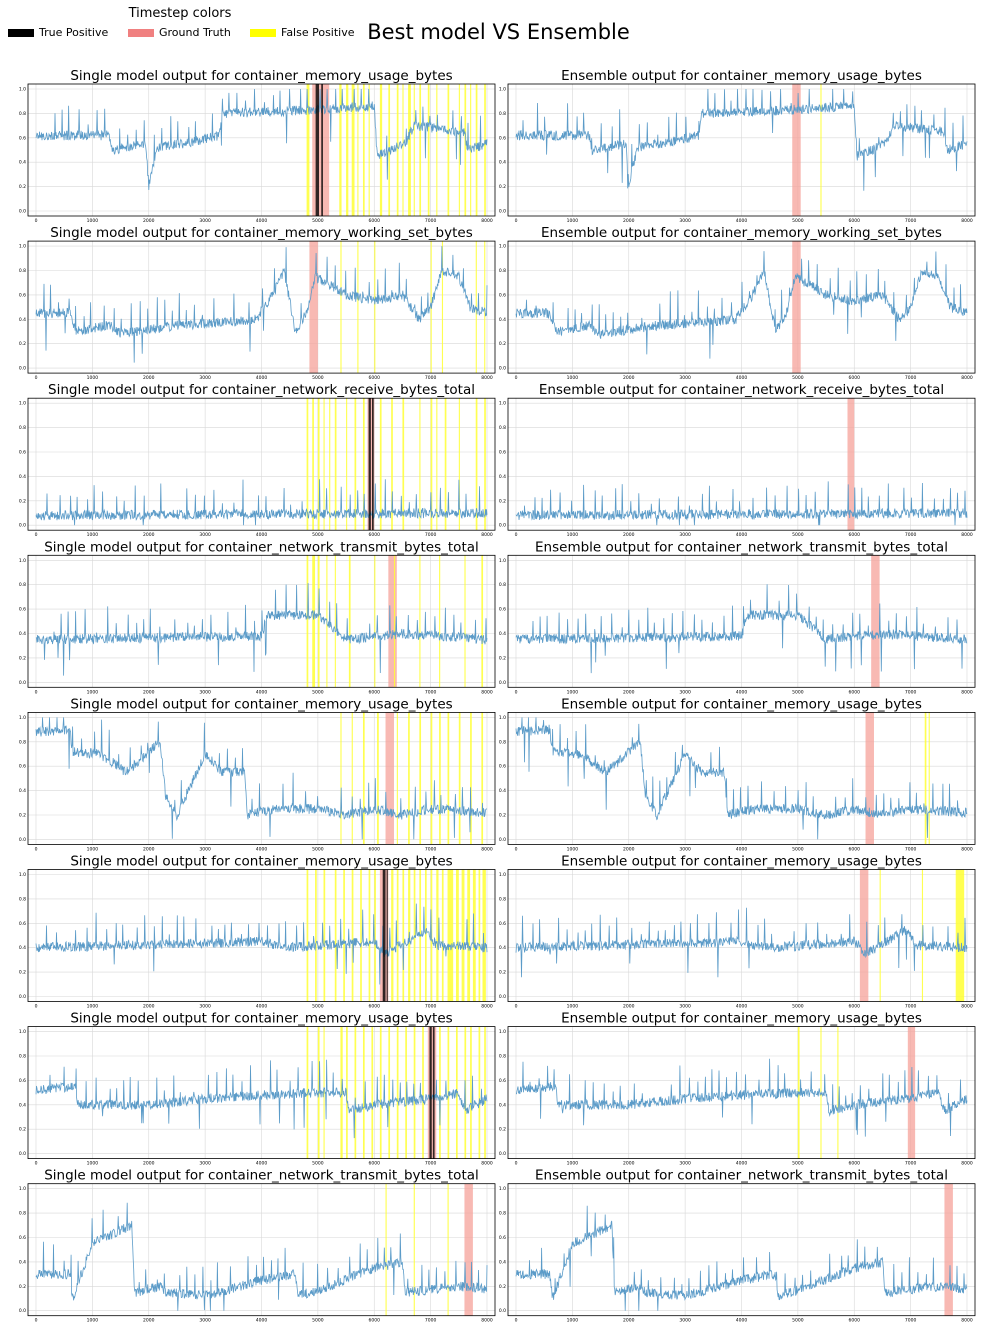 This screenshot has width=997, height=1329. Describe the element at coordinates (263, 33) in the screenshot. I see `legend-swatch-false-positive` at that location.